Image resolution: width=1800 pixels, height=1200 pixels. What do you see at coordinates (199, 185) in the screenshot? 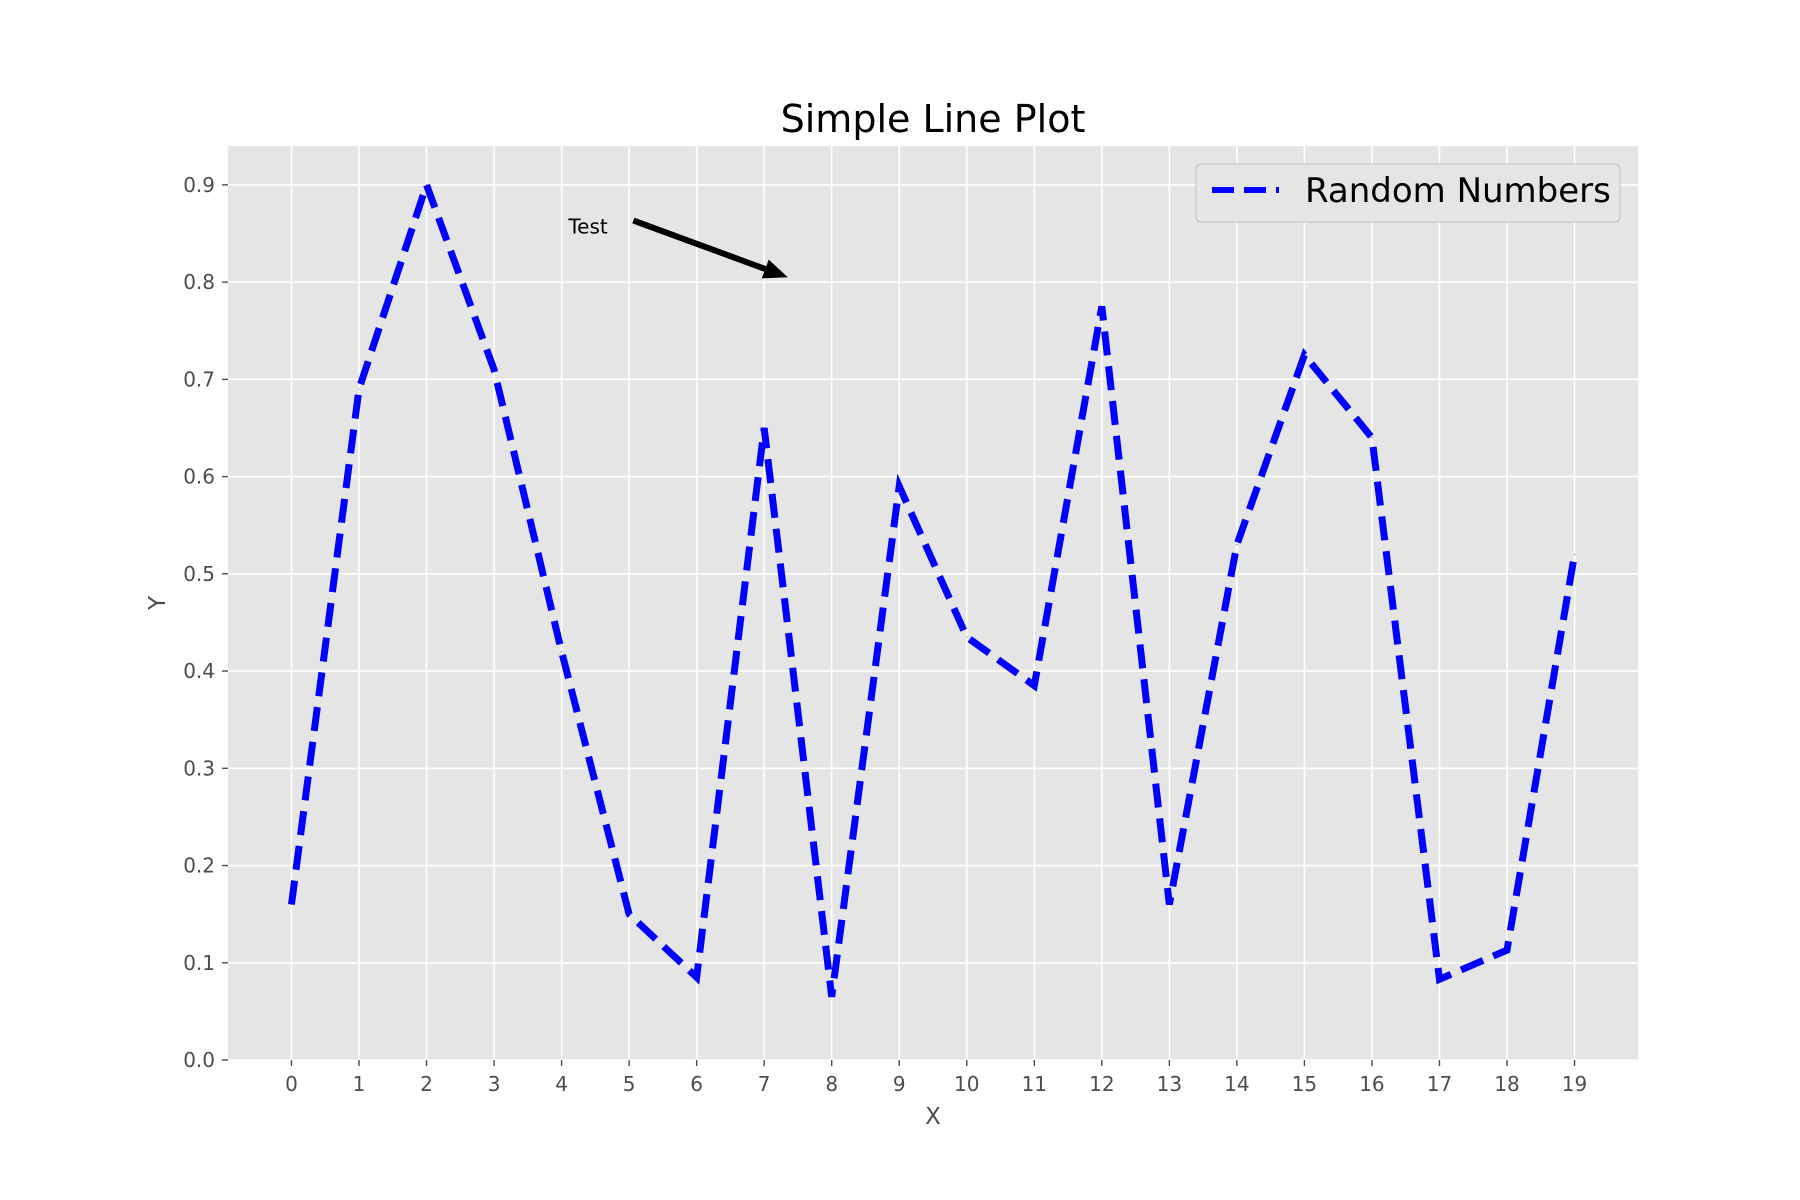
I see `y-tick-label: 0.9` at bounding box center [199, 185].